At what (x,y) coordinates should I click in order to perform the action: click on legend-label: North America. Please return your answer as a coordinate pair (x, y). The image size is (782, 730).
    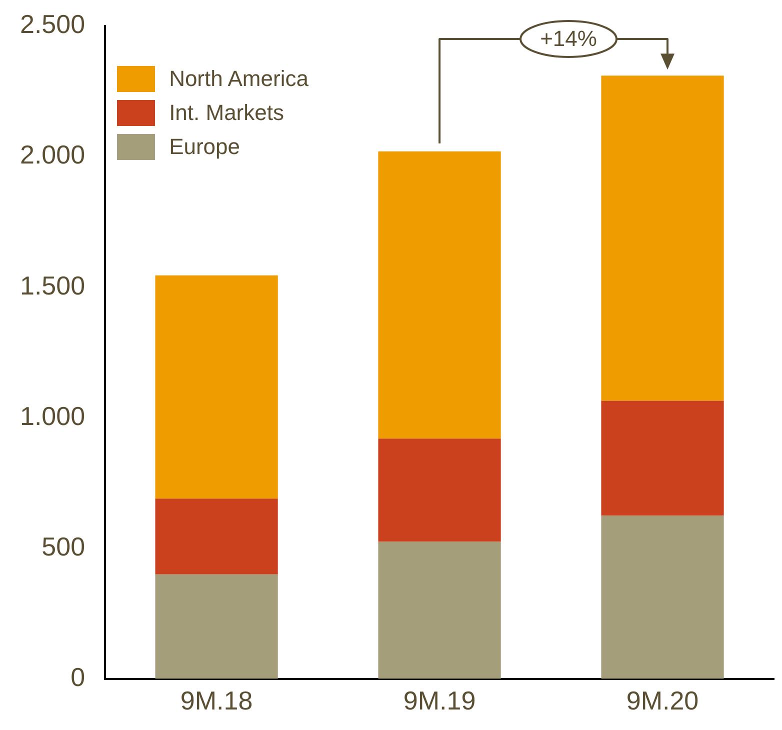
    Looking at the image, I should click on (238, 79).